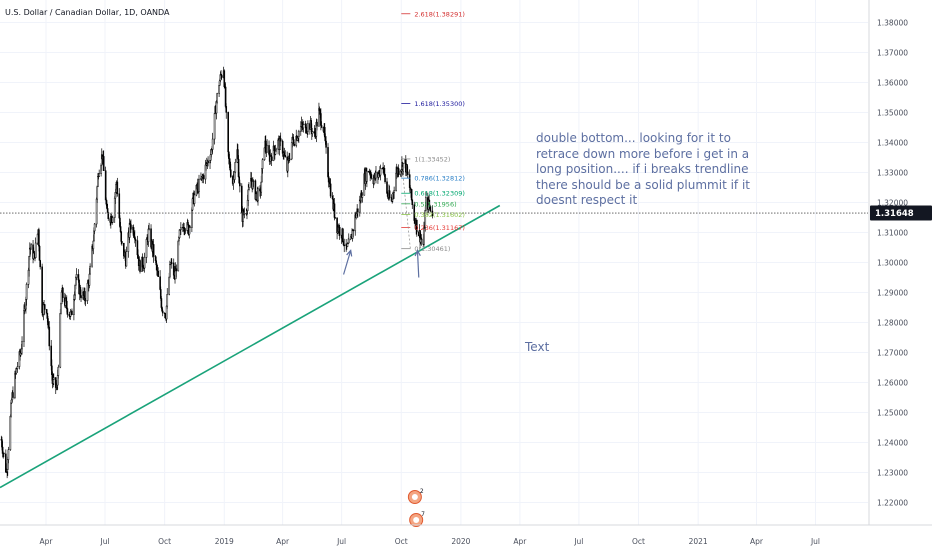 Image resolution: width=932 pixels, height=550 pixels. I want to click on current-price-label: 1.31648, so click(894, 214).